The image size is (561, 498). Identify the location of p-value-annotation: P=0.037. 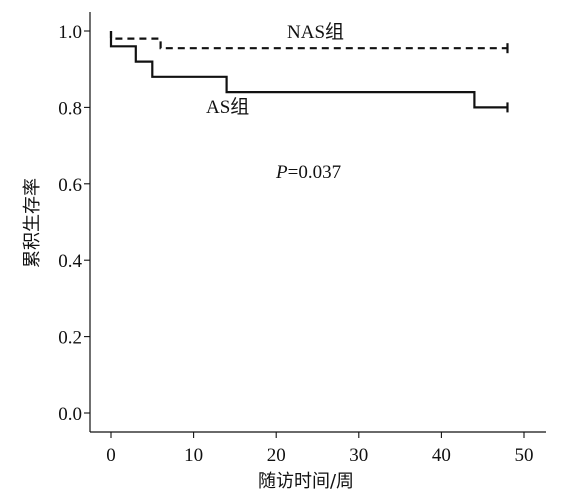
(308, 172).